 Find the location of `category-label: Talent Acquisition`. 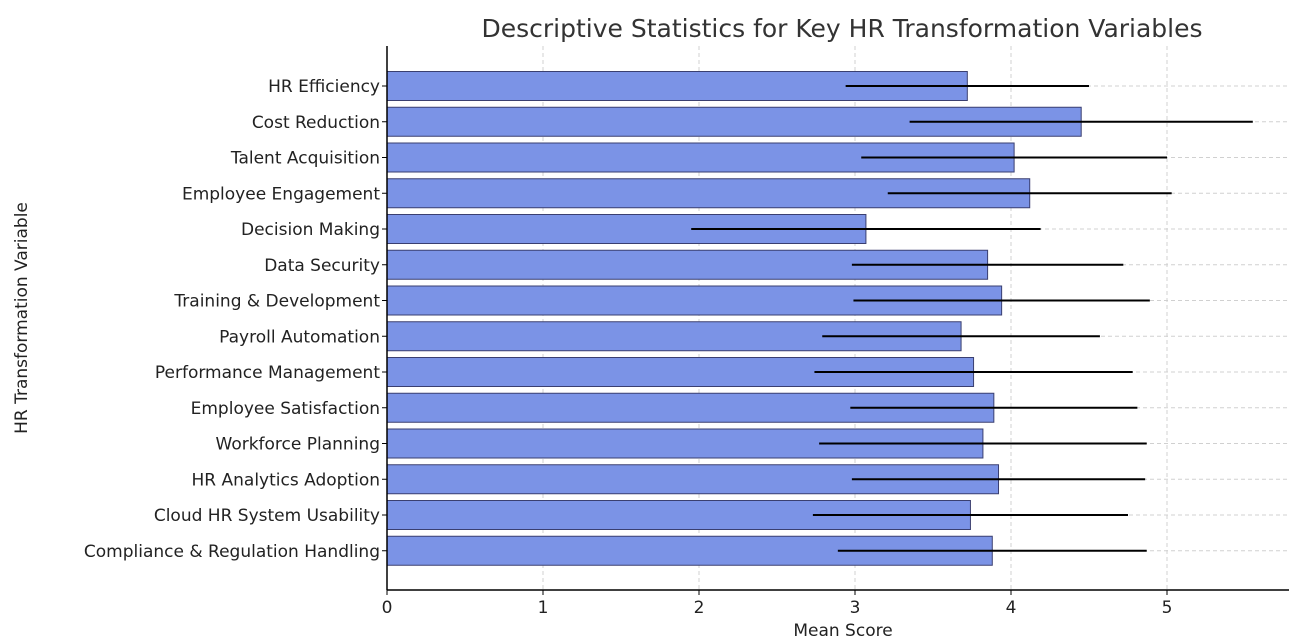

category-label: Talent Acquisition is located at coordinates (305, 159).